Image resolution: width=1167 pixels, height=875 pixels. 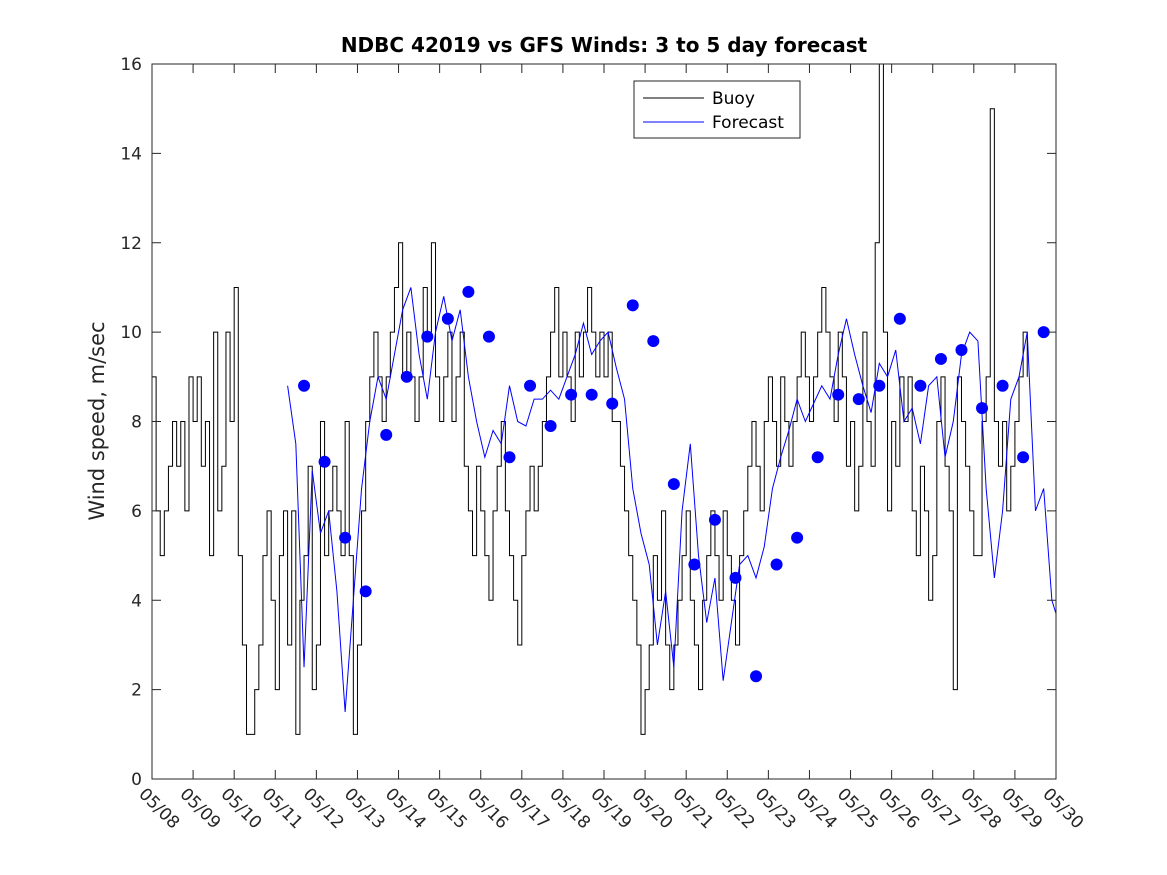 What do you see at coordinates (487, 808) in the screenshot?
I see `x-tick-label: 05/16` at bounding box center [487, 808].